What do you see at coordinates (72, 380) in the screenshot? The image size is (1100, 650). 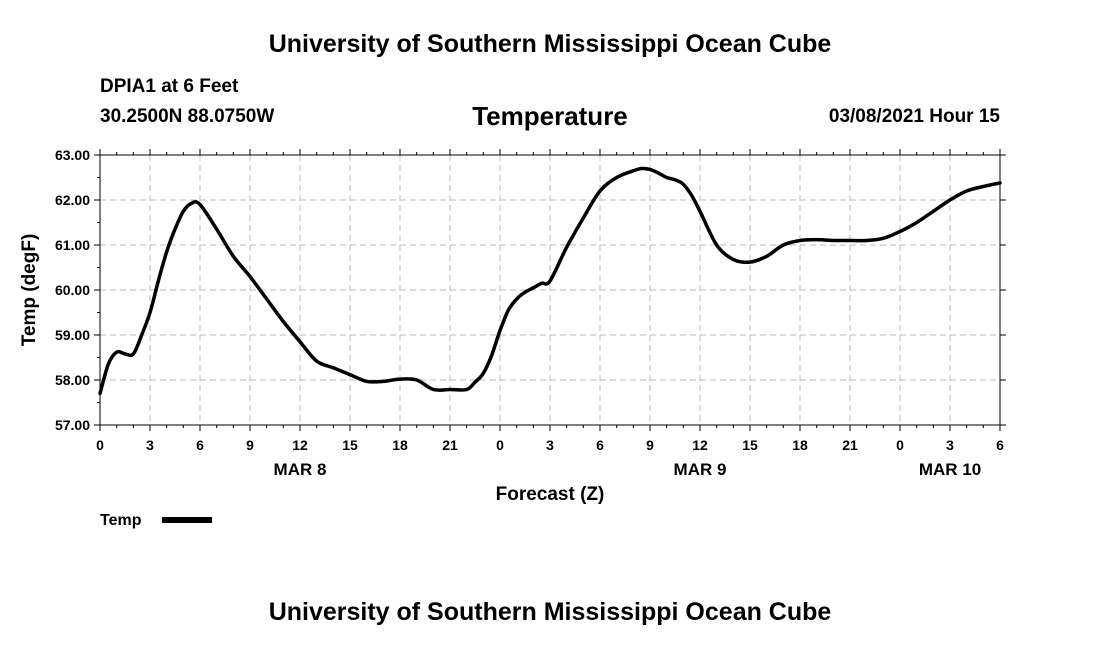 I see `y-tick-label: 58.00` at bounding box center [72, 380].